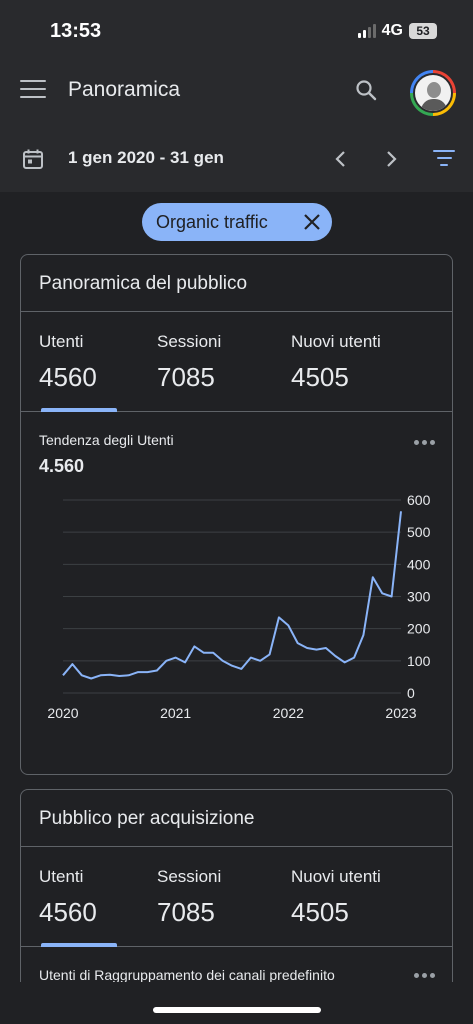 The height and width of the screenshot is (1024, 473). I want to click on network-type: 4G, so click(392, 30).